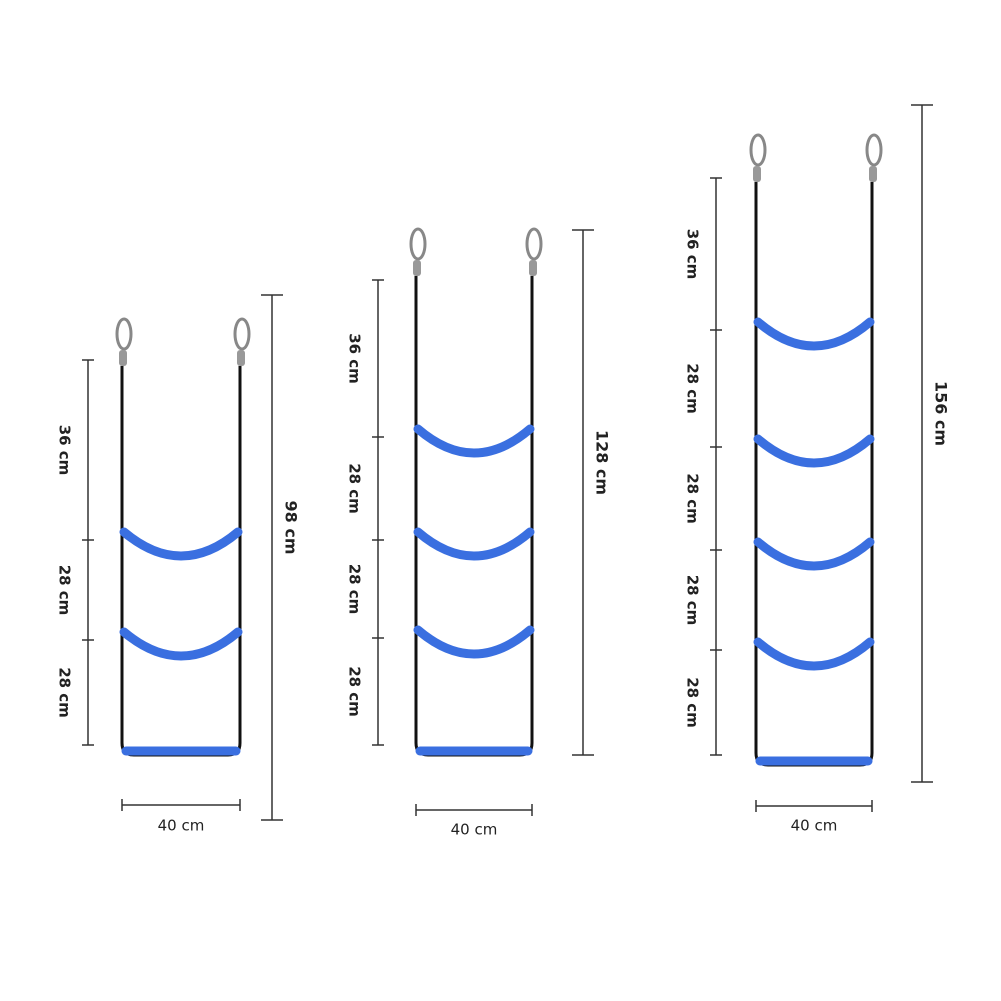 The width and height of the screenshot is (1001, 1001). What do you see at coordinates (941, 413) in the screenshot?
I see `total-label: 156 cm` at bounding box center [941, 413].